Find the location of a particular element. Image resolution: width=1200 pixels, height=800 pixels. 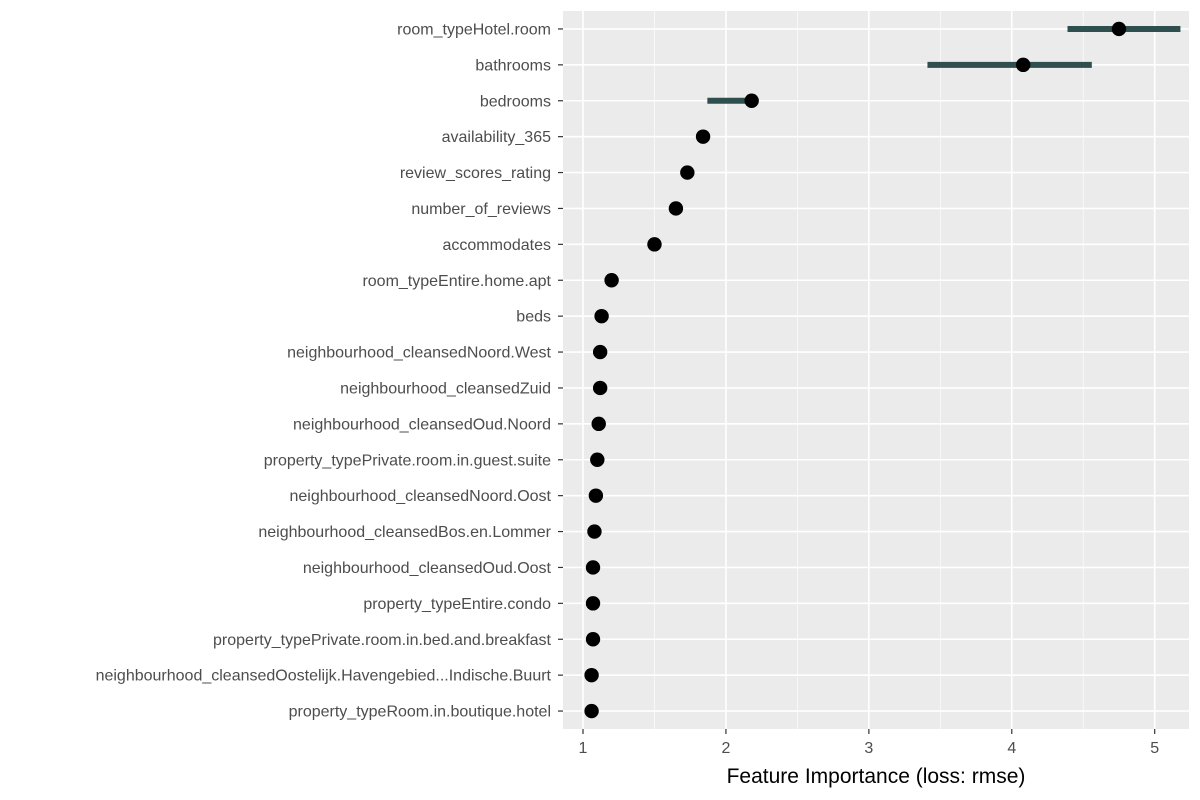

y-tick-label: property_typePrivate.room.in.guest.suite is located at coordinates (407, 460).